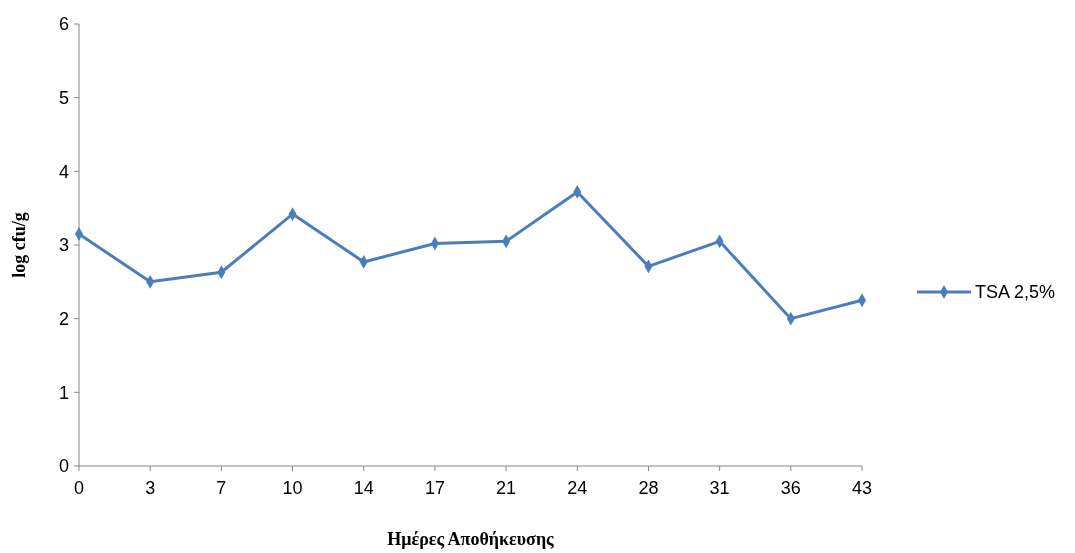 The width and height of the screenshot is (1075, 553). What do you see at coordinates (434, 488) in the screenshot?
I see `x-tick-label: 17` at bounding box center [434, 488].